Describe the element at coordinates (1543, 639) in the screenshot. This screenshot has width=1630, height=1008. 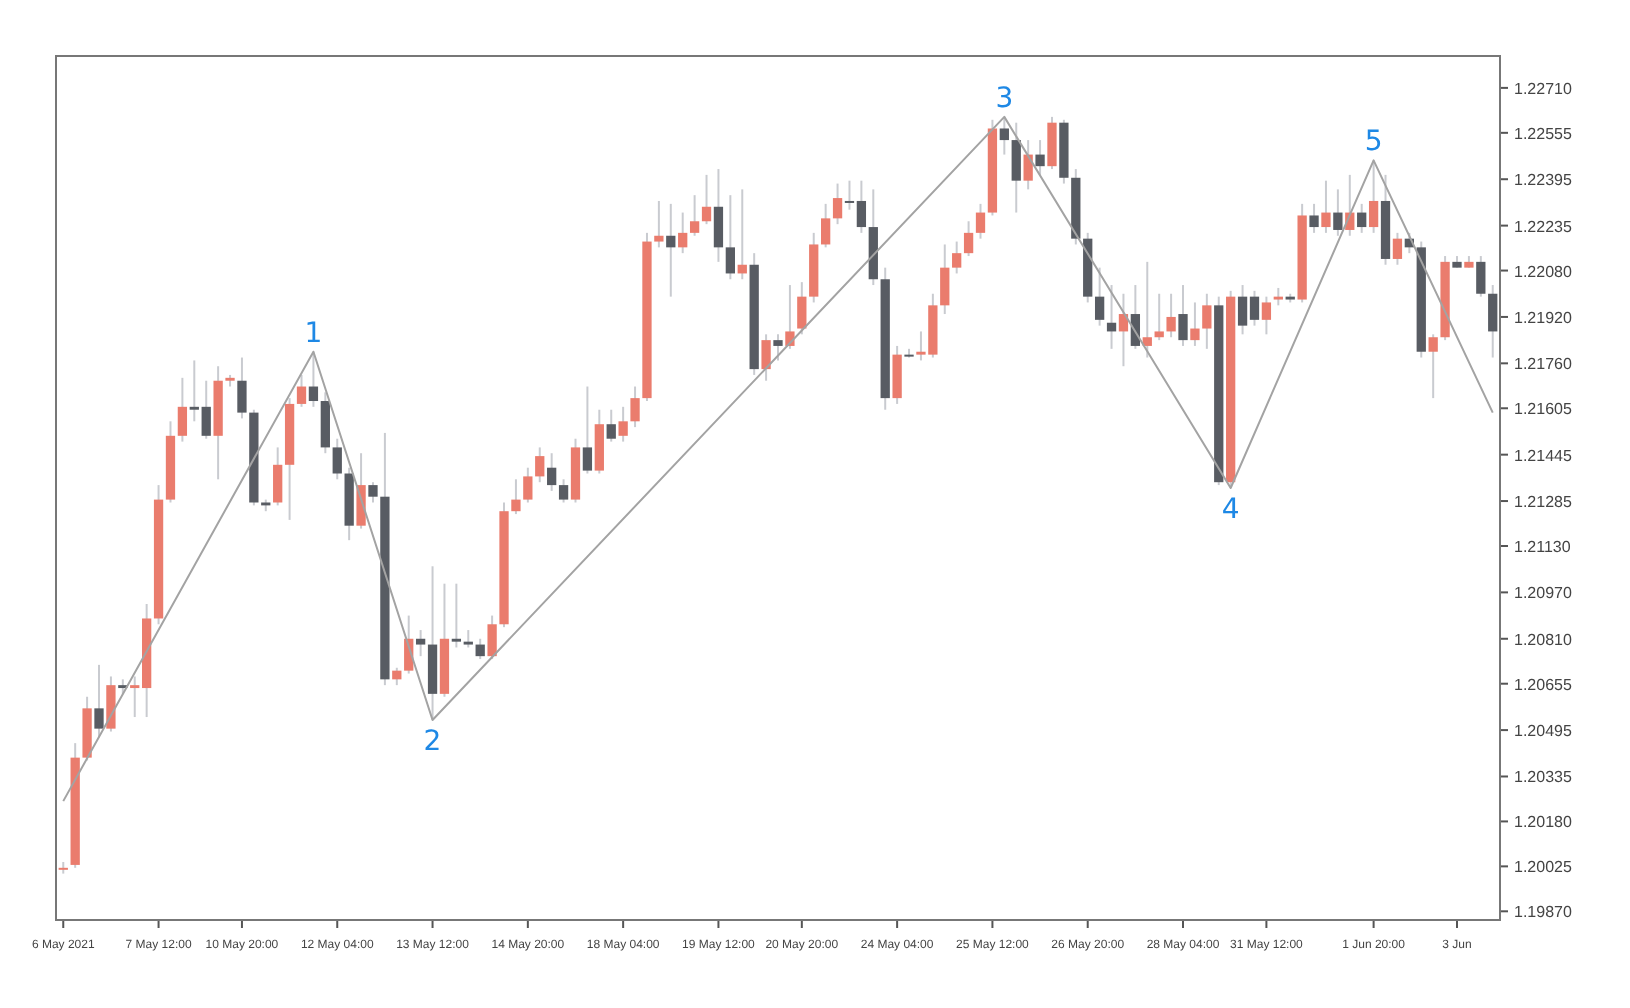
I see `y-tick-label: 1.20810` at that location.